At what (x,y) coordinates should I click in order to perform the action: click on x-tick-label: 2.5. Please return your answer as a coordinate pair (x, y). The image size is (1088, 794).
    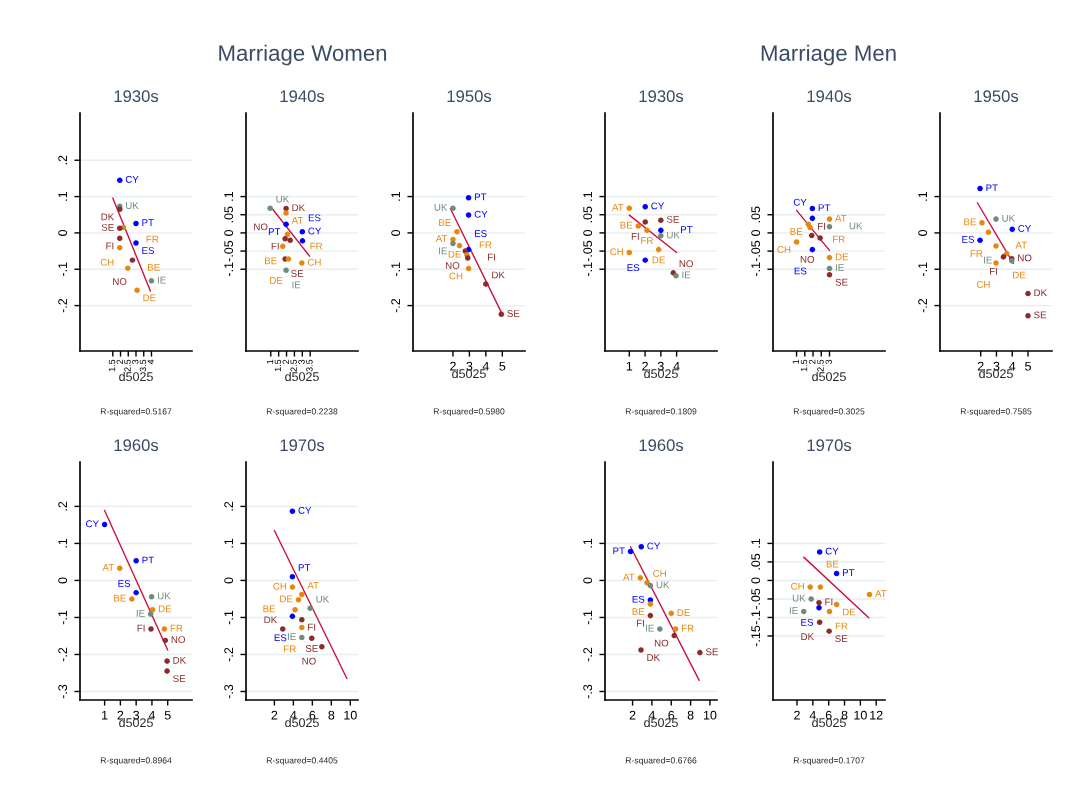
    Looking at the image, I should click on (127, 365).